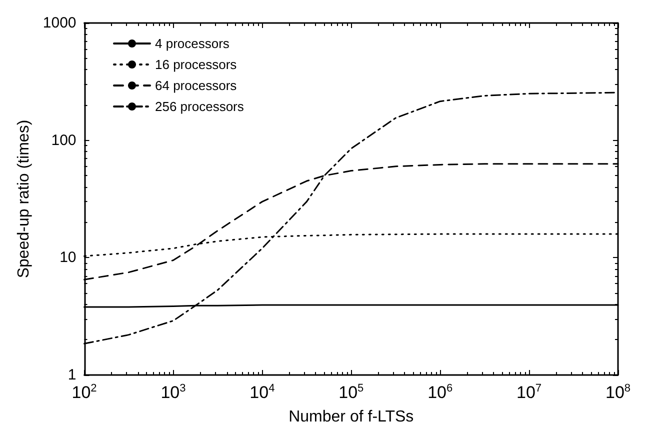 The height and width of the screenshot is (445, 646). I want to click on x-axis-title: Number of f-LTSs, so click(351, 417).